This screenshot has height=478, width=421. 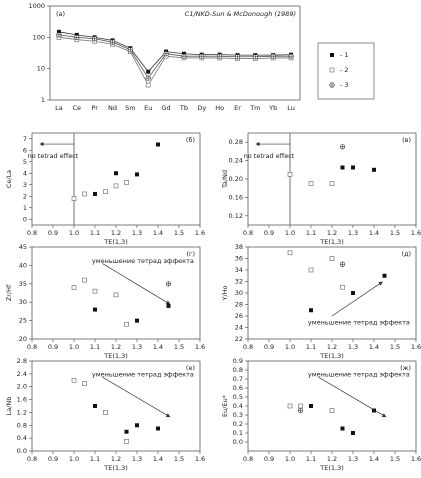 I want to click on y-axis-label: Ta/Nd, so click(x=225, y=179).